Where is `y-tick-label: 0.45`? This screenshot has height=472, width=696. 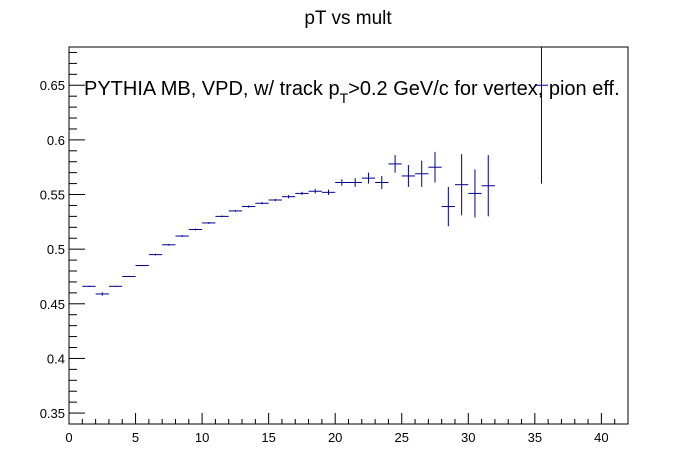
y-tick-label: 0.45 is located at coordinates (52, 304).